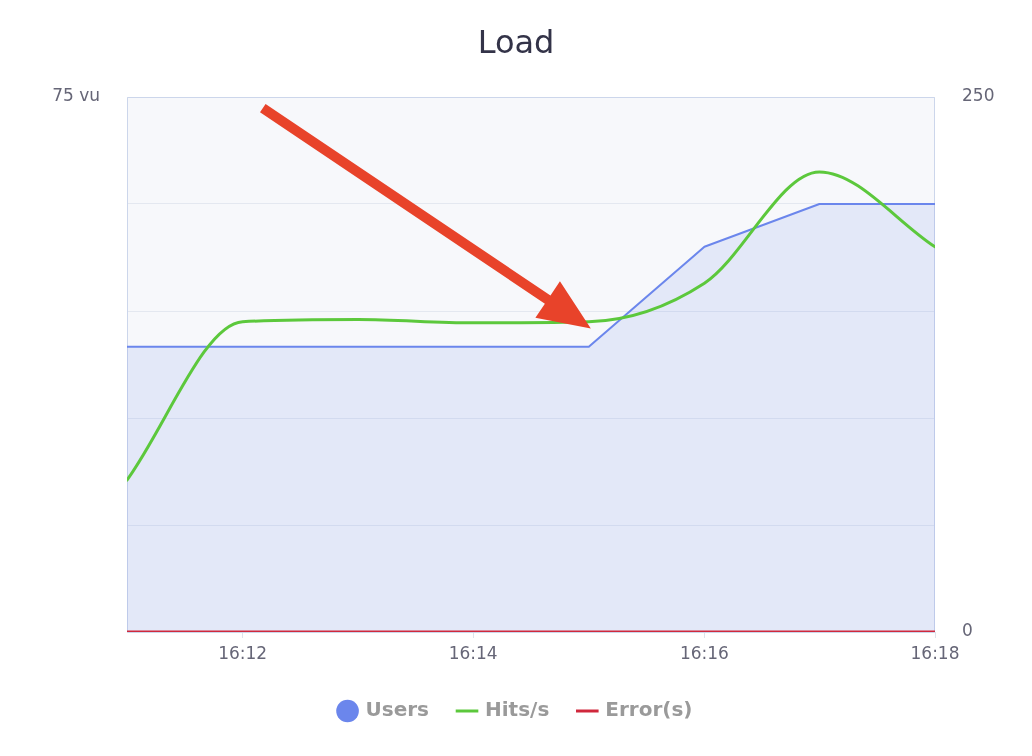 The height and width of the screenshot is (756, 1032). What do you see at coordinates (649, 709) in the screenshot?
I see `legend-label: Error(s)` at bounding box center [649, 709].